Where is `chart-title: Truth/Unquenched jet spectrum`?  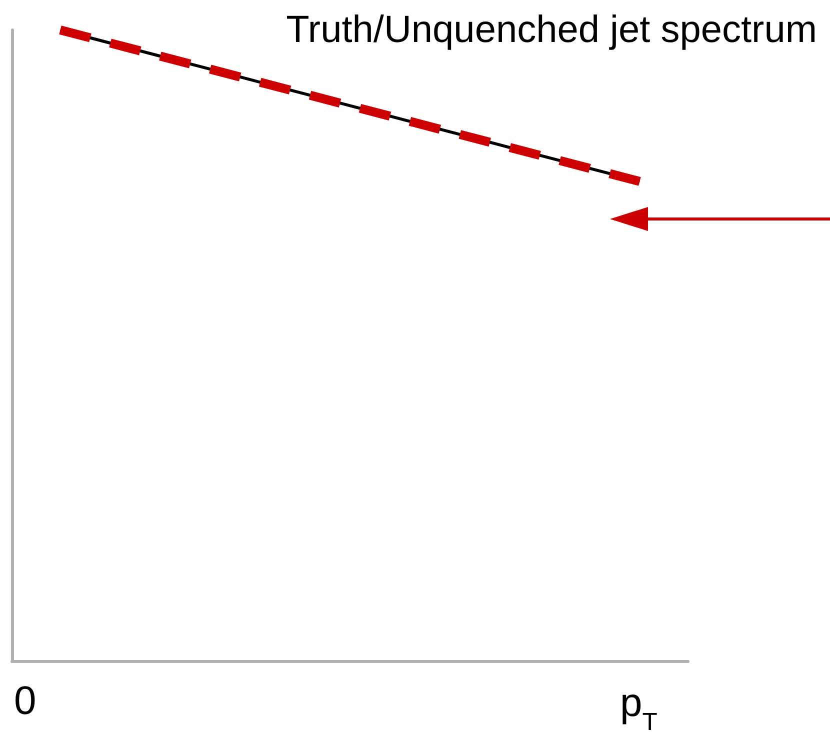
chart-title: Truth/Unquenched jet spectrum is located at coordinates (552, 30).